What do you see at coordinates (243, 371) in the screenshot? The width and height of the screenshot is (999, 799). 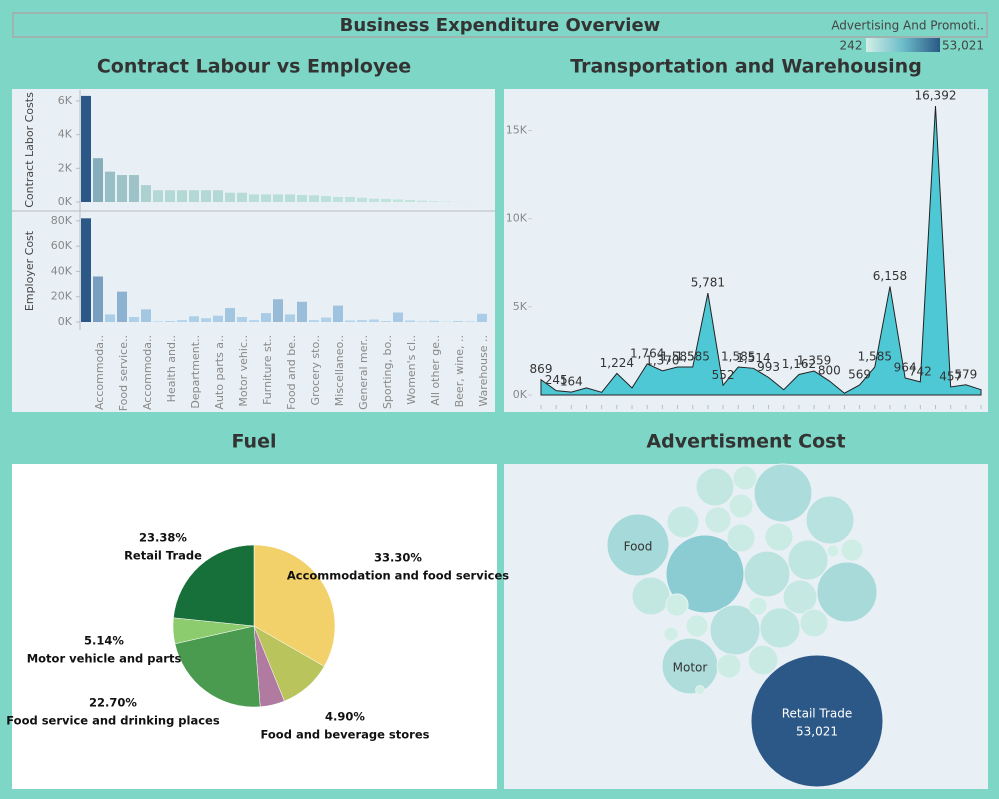 I see `x-tick-label: Motor vehic..` at bounding box center [243, 371].